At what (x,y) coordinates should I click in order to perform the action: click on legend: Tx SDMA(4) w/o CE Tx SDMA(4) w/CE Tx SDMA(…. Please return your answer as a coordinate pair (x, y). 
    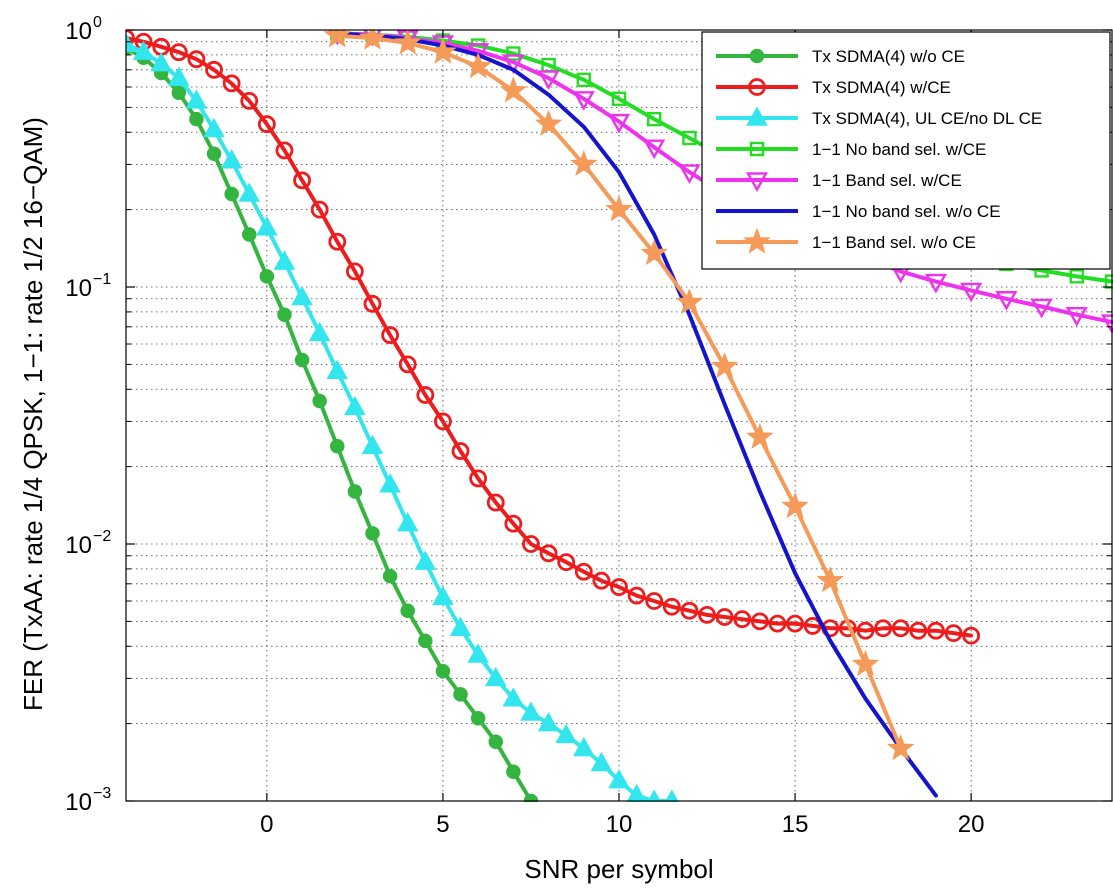
    Looking at the image, I should click on (906, 150).